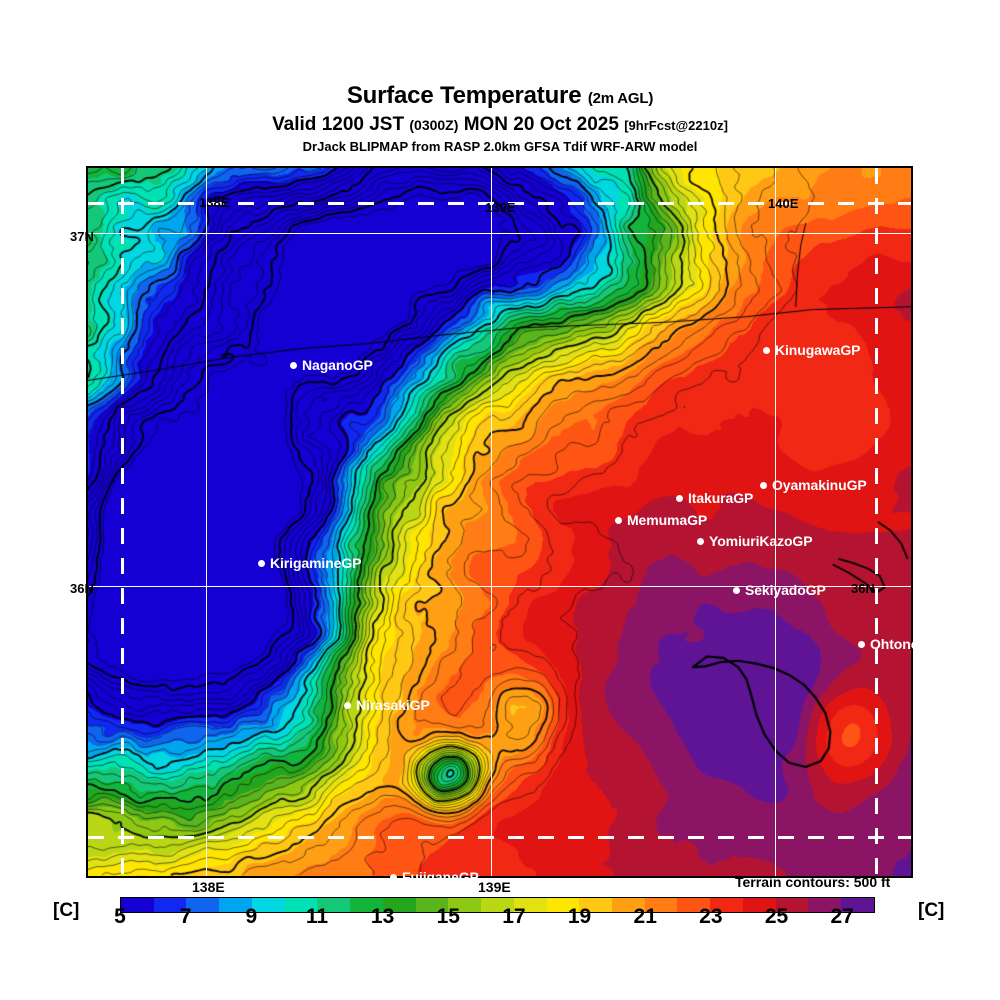 Image resolution: width=1000 pixels, height=1000 pixels. What do you see at coordinates (776, 916) in the screenshot?
I see `colorbar-tick-25: 25` at bounding box center [776, 916].